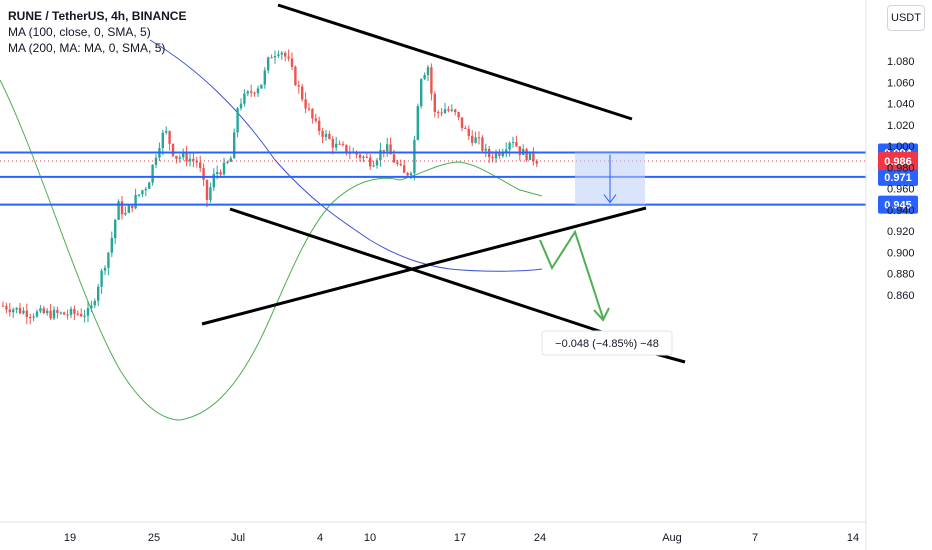 Image resolution: width=932 pixels, height=550 pixels. I want to click on ma100-legend: MA (100, close, 0, SMA, 5), so click(79, 32).